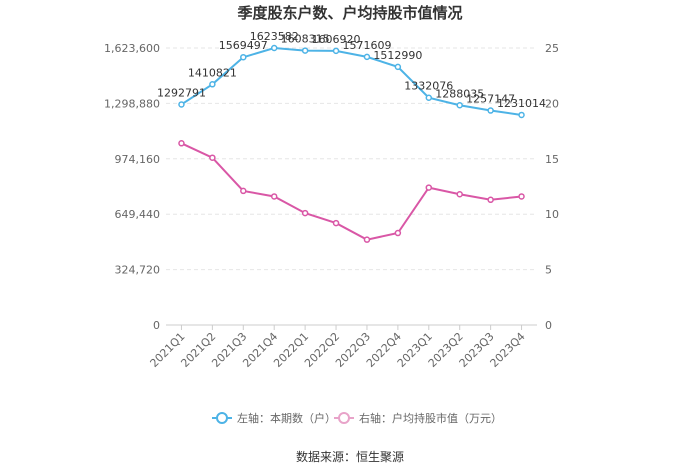 Image resolution: width=700 pixels, height=473 pixels. Describe the element at coordinates (459, 93) in the screenshot. I see `left-series-data-label: 1288035` at that location.